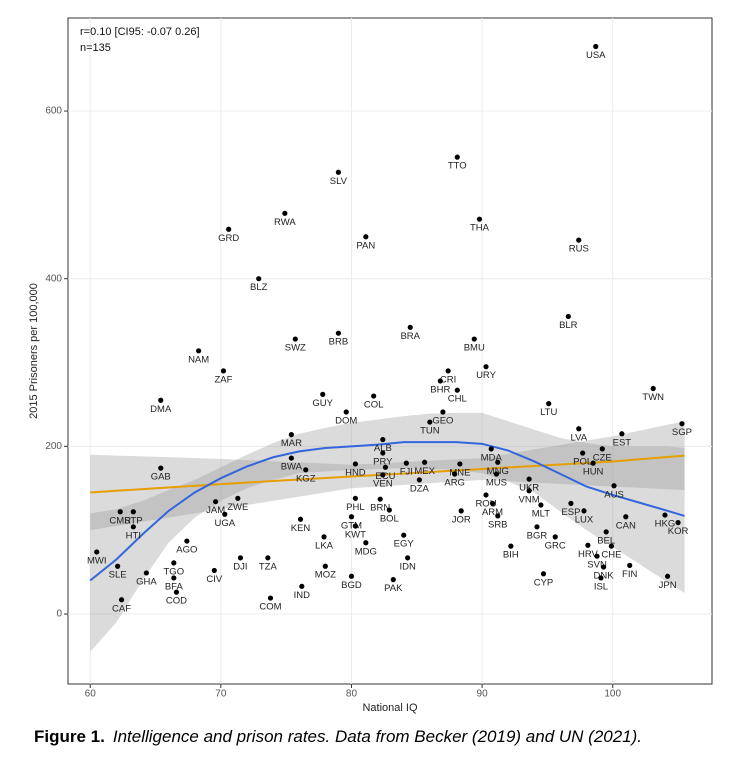 The width and height of the screenshot is (750, 773). Describe the element at coordinates (389, 708) in the screenshot. I see `x-axis-label: National IQ` at that location.